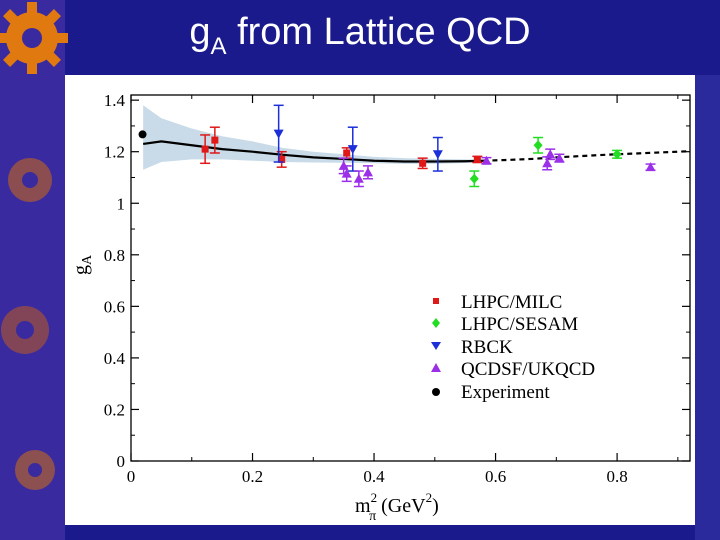  I want to click on title-rest: from Lattice QCD, so click(378, 32).